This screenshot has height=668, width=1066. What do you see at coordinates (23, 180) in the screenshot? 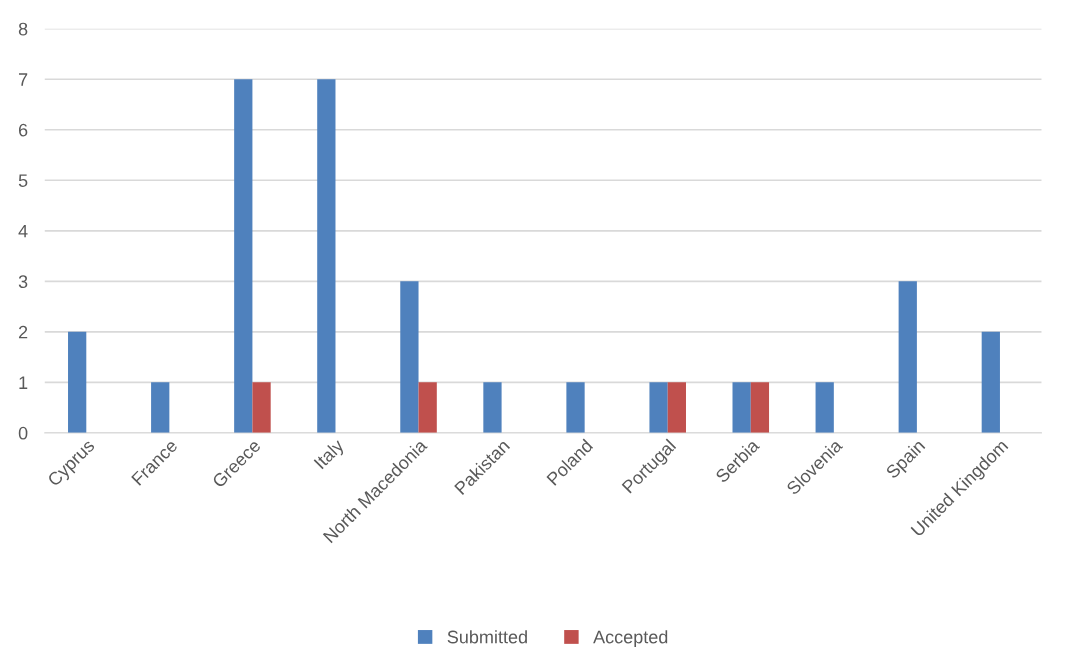
I see `y-tick-label: 5` at bounding box center [23, 180].